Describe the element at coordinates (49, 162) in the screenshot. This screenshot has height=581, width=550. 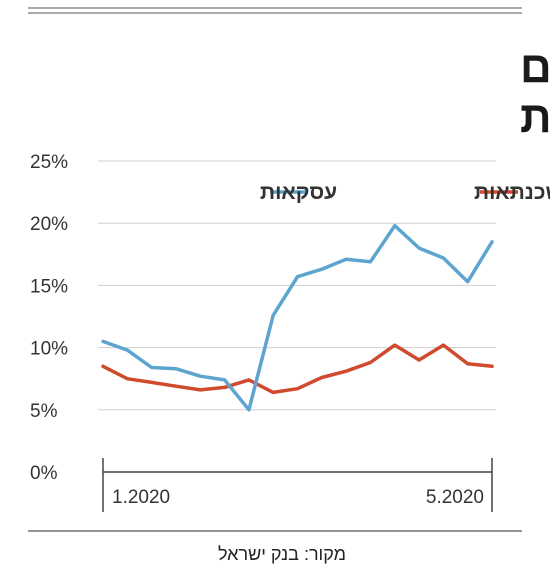
I see `y-tick-label: 25%` at that location.